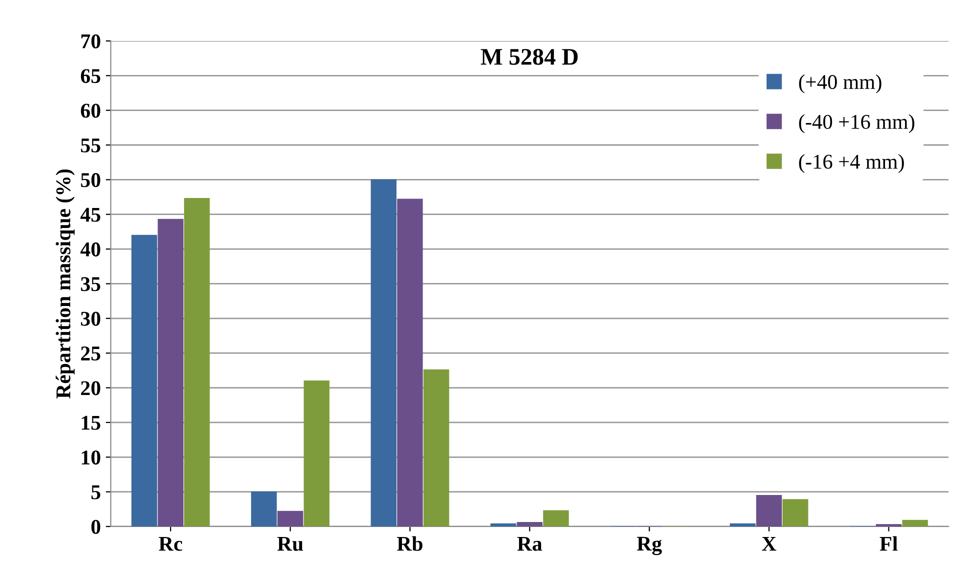  I want to click on y-tick-label: 60, so click(90, 111).